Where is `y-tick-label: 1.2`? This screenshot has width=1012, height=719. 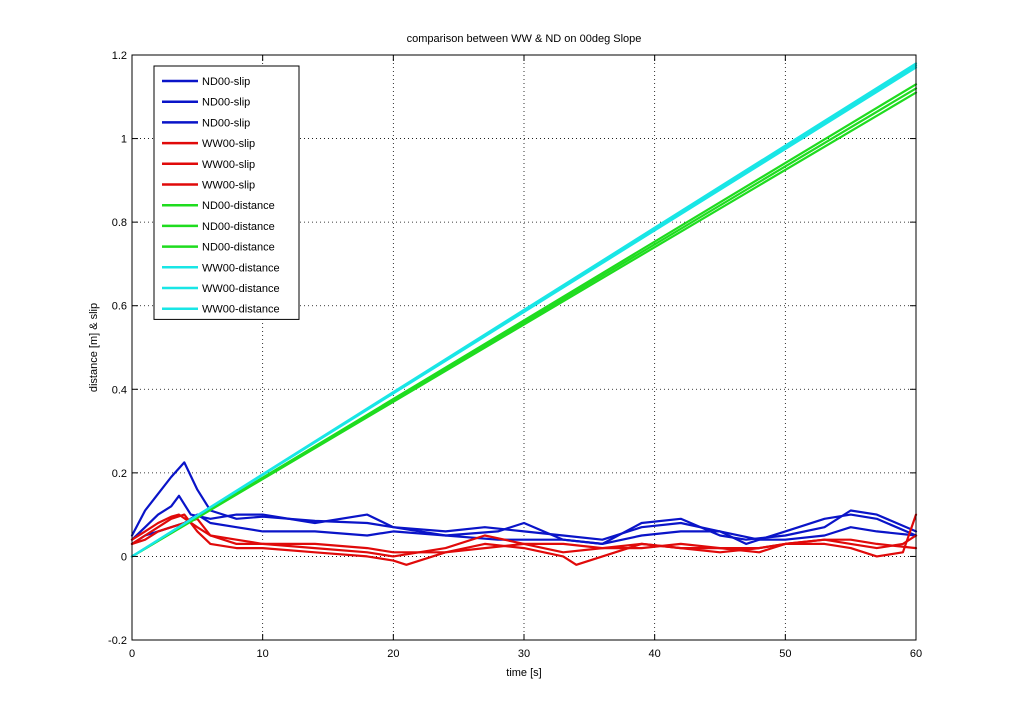
y-tick-label: 1.2 is located at coordinates (119, 56).